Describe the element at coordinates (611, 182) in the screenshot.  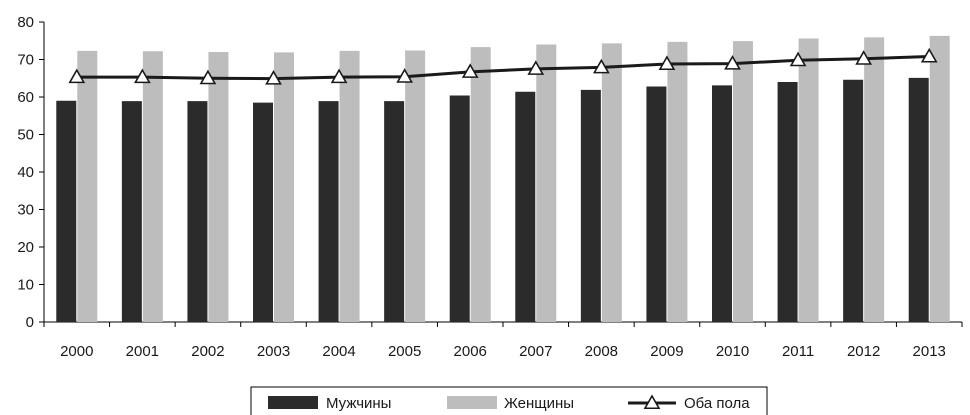
I see `bar-female-2008` at that location.